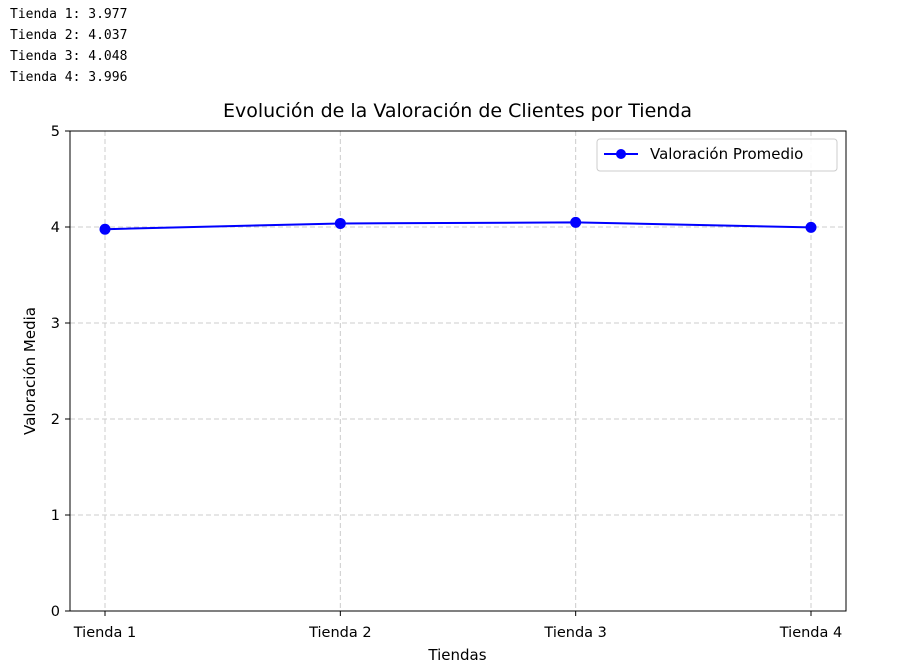 The width and height of the screenshot is (915, 667). I want to click on legend: Valoración Promedio, so click(717, 155).